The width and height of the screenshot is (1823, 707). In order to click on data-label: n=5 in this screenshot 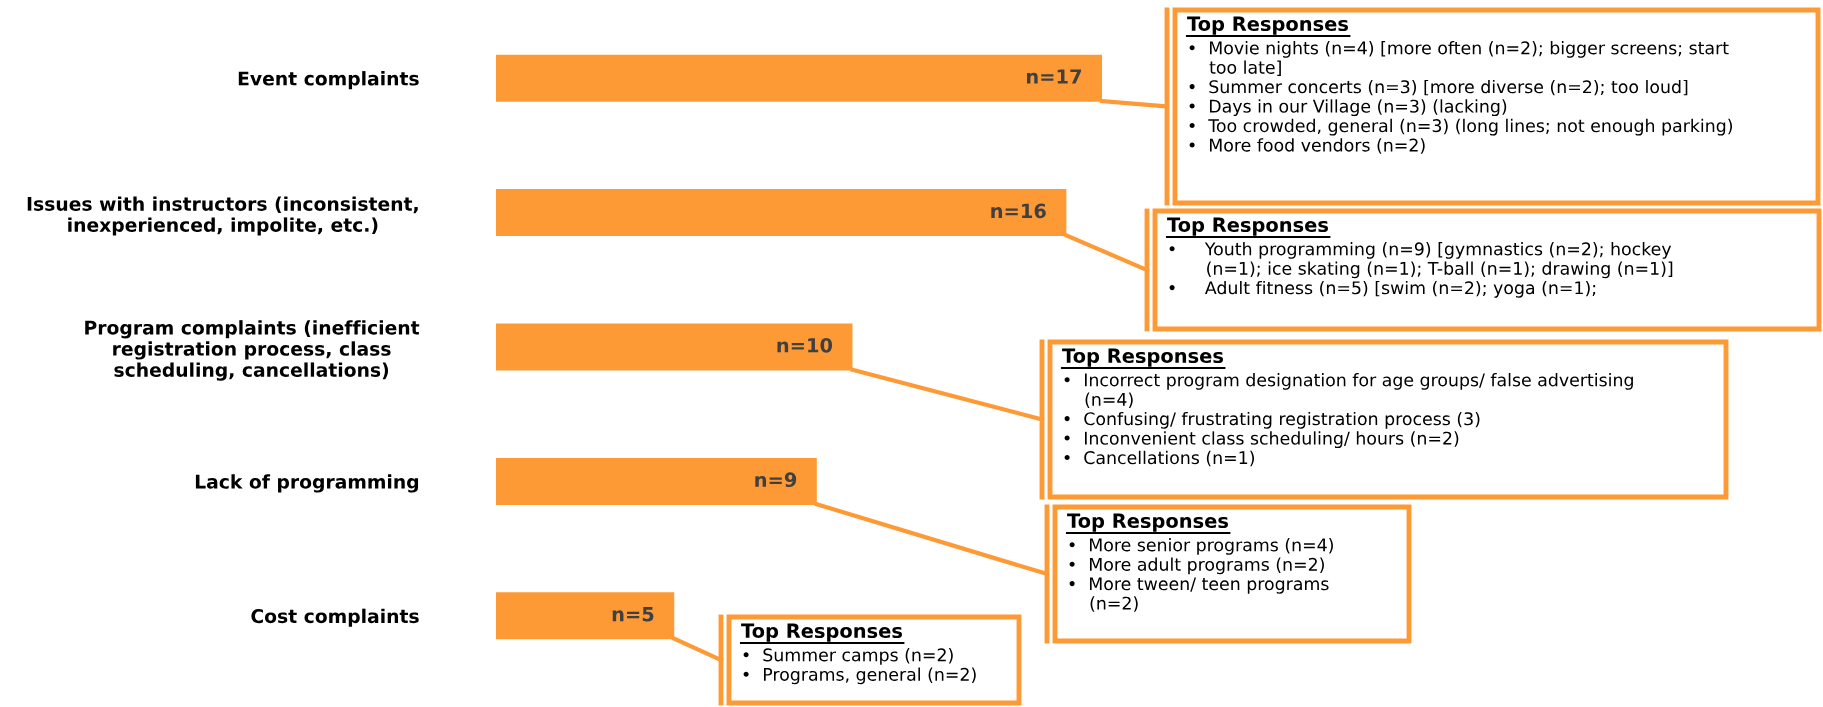, I will do `click(633, 614)`.